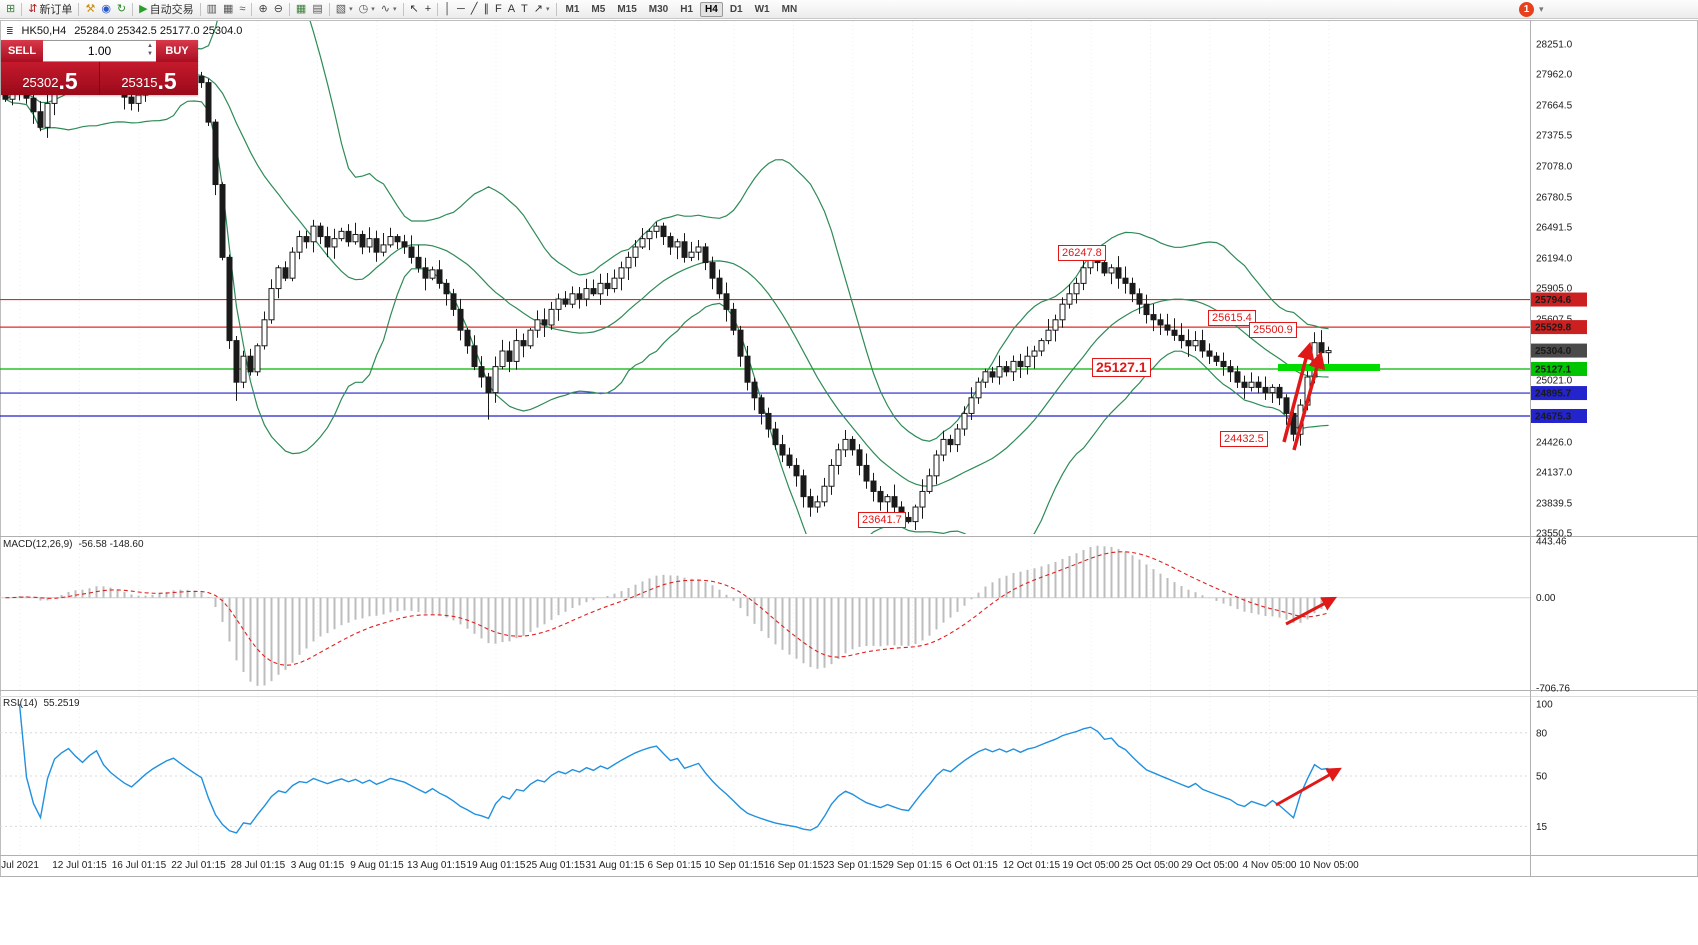  What do you see at coordinates (1554, 45) in the screenshot?
I see `price-axis-label: 28251.0` at bounding box center [1554, 45].